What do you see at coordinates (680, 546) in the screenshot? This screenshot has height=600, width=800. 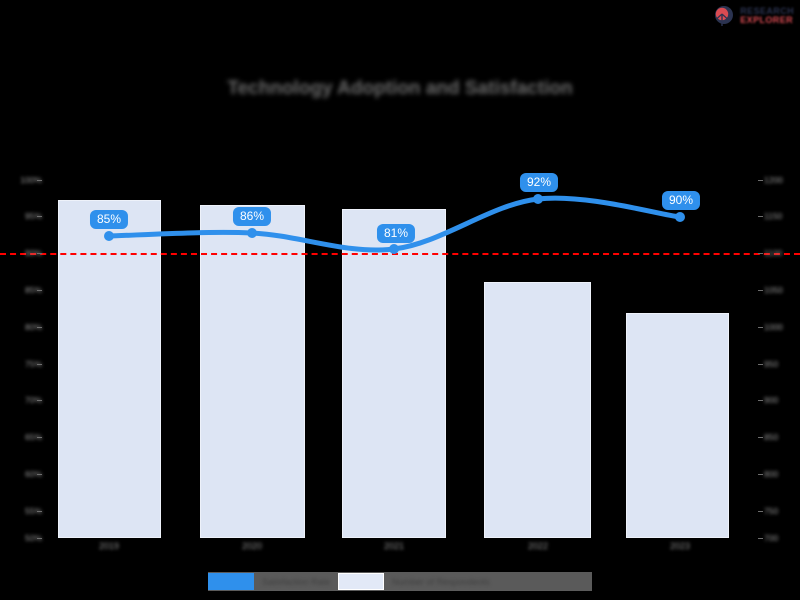 I see `x-axis-label-2023: 2023` at bounding box center [680, 546].